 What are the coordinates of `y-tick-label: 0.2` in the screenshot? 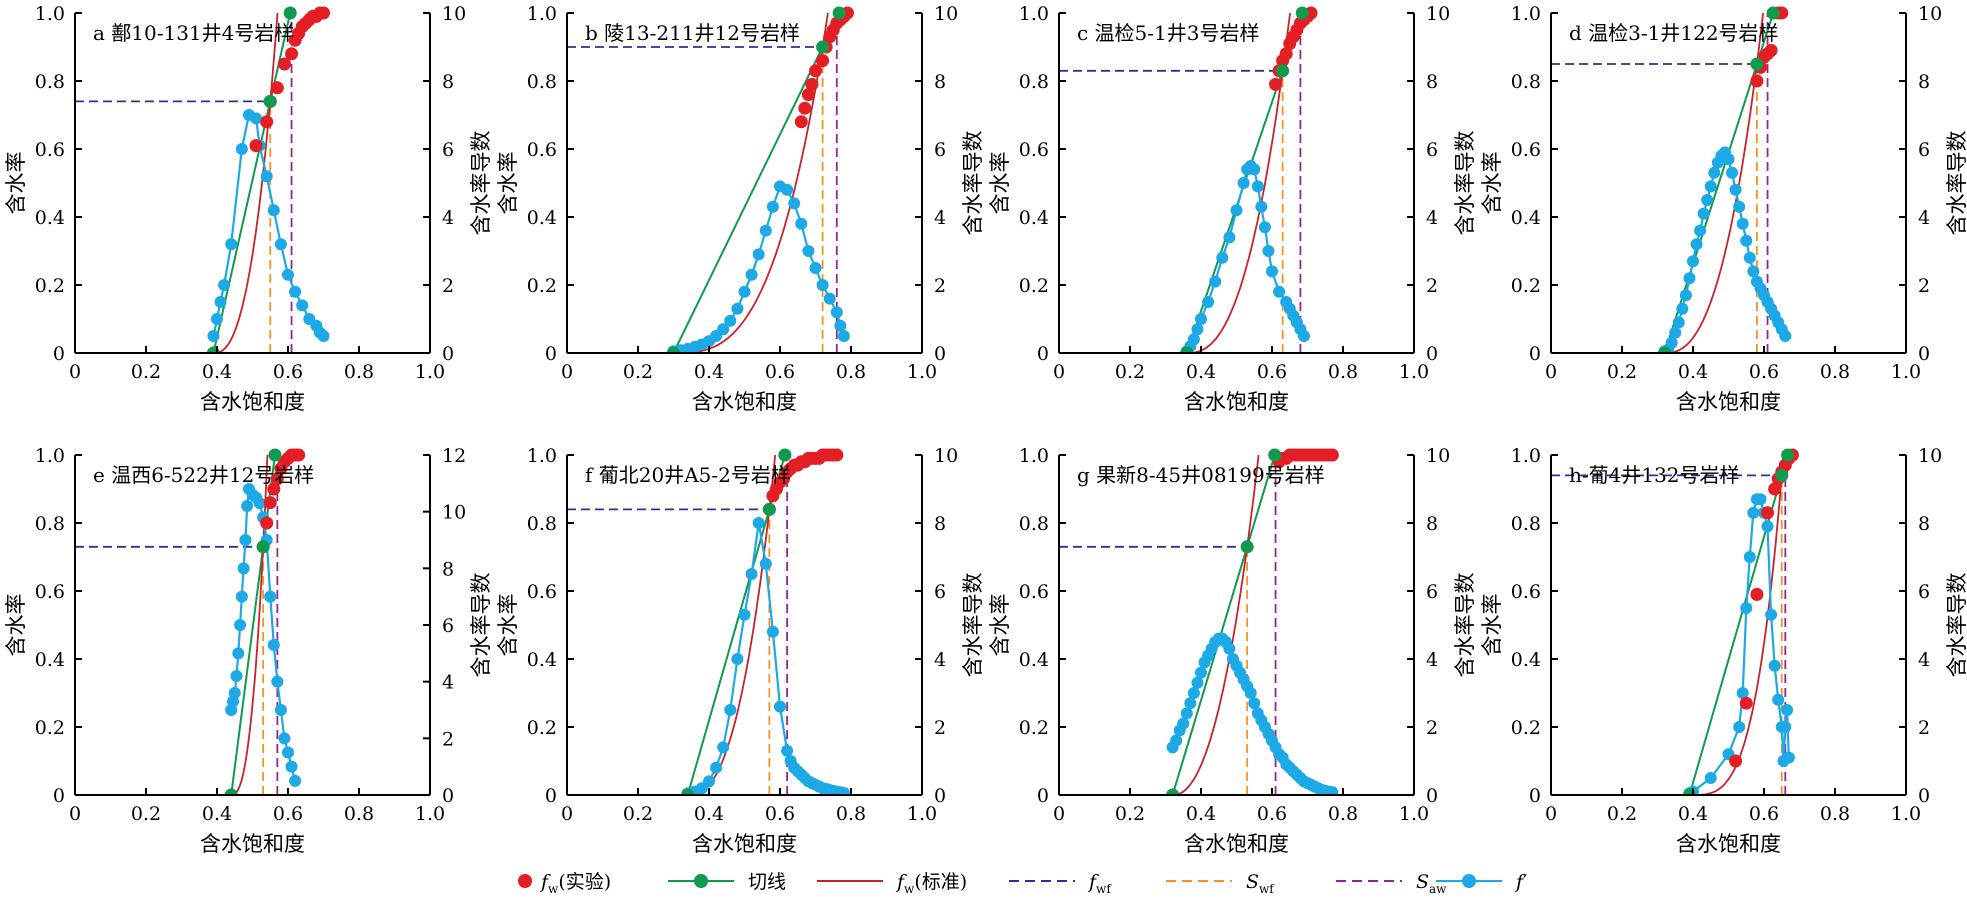 It's located at (542, 728).